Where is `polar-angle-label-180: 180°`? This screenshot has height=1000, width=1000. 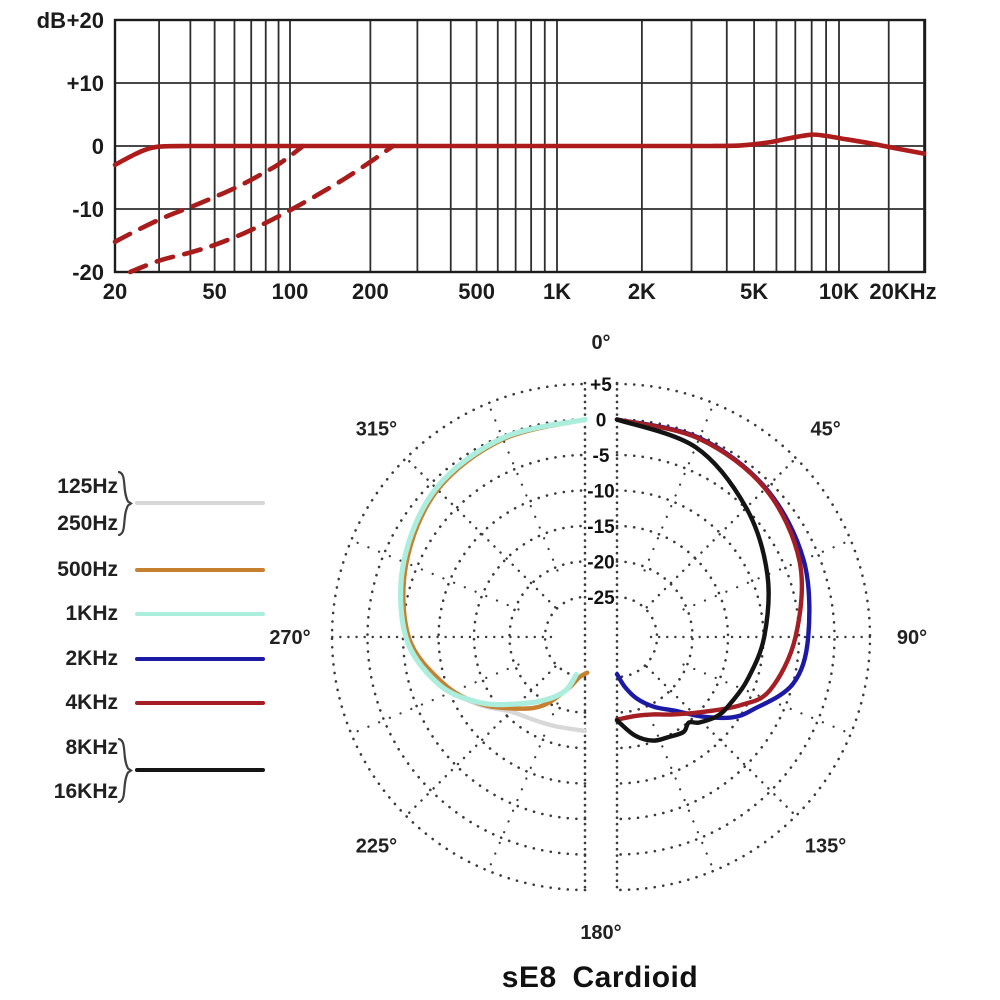 polar-angle-label-180: 180° is located at coordinates (600, 933).